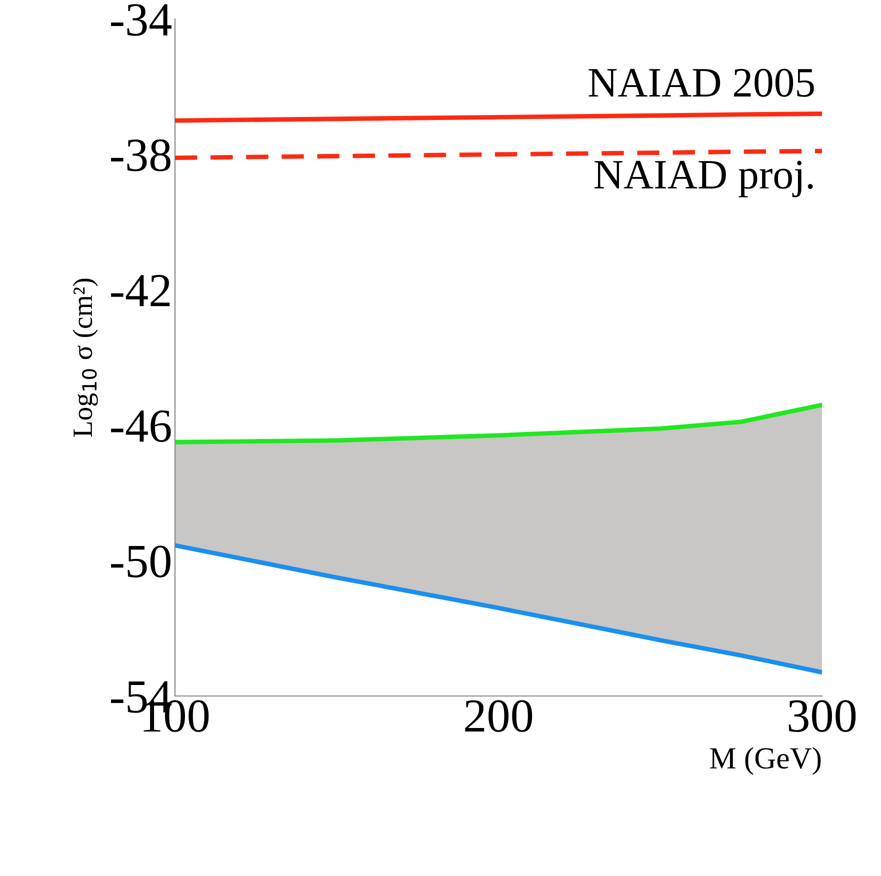 The height and width of the screenshot is (876, 881). I want to click on y-tick-label: -50, so click(140, 562).